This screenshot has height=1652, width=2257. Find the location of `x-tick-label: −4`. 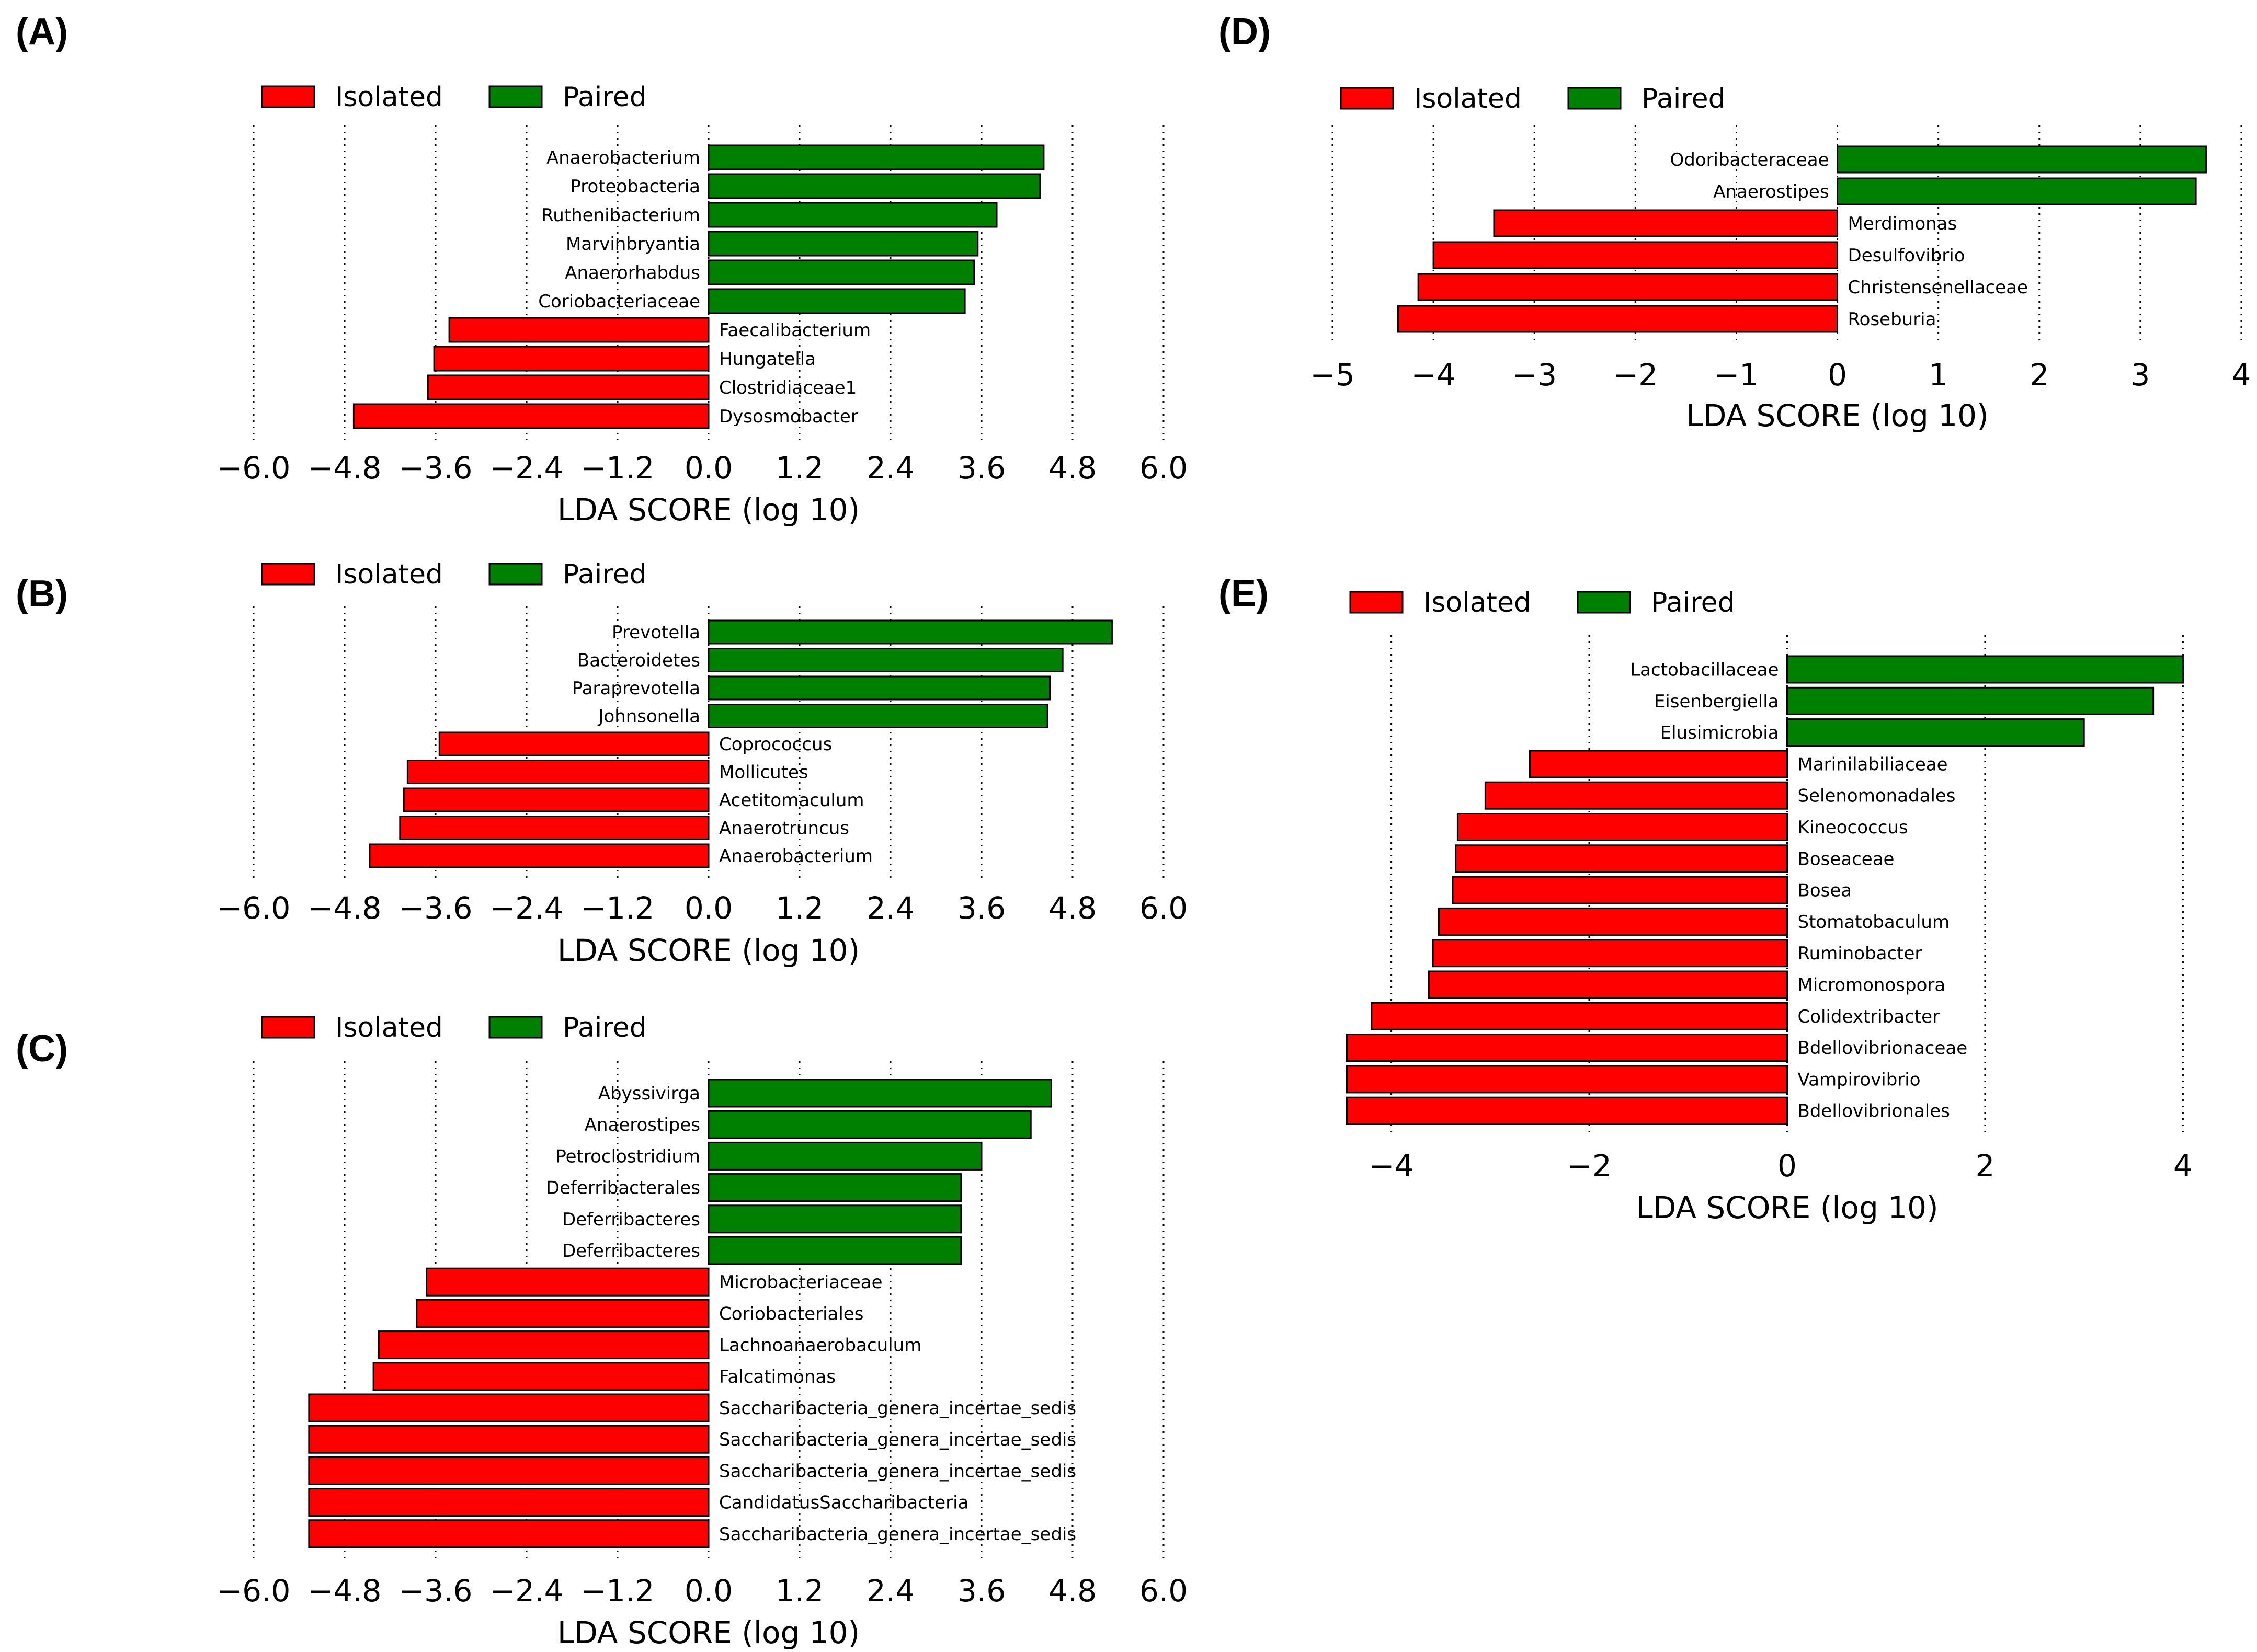

x-tick-label: −4 is located at coordinates (1434, 375).